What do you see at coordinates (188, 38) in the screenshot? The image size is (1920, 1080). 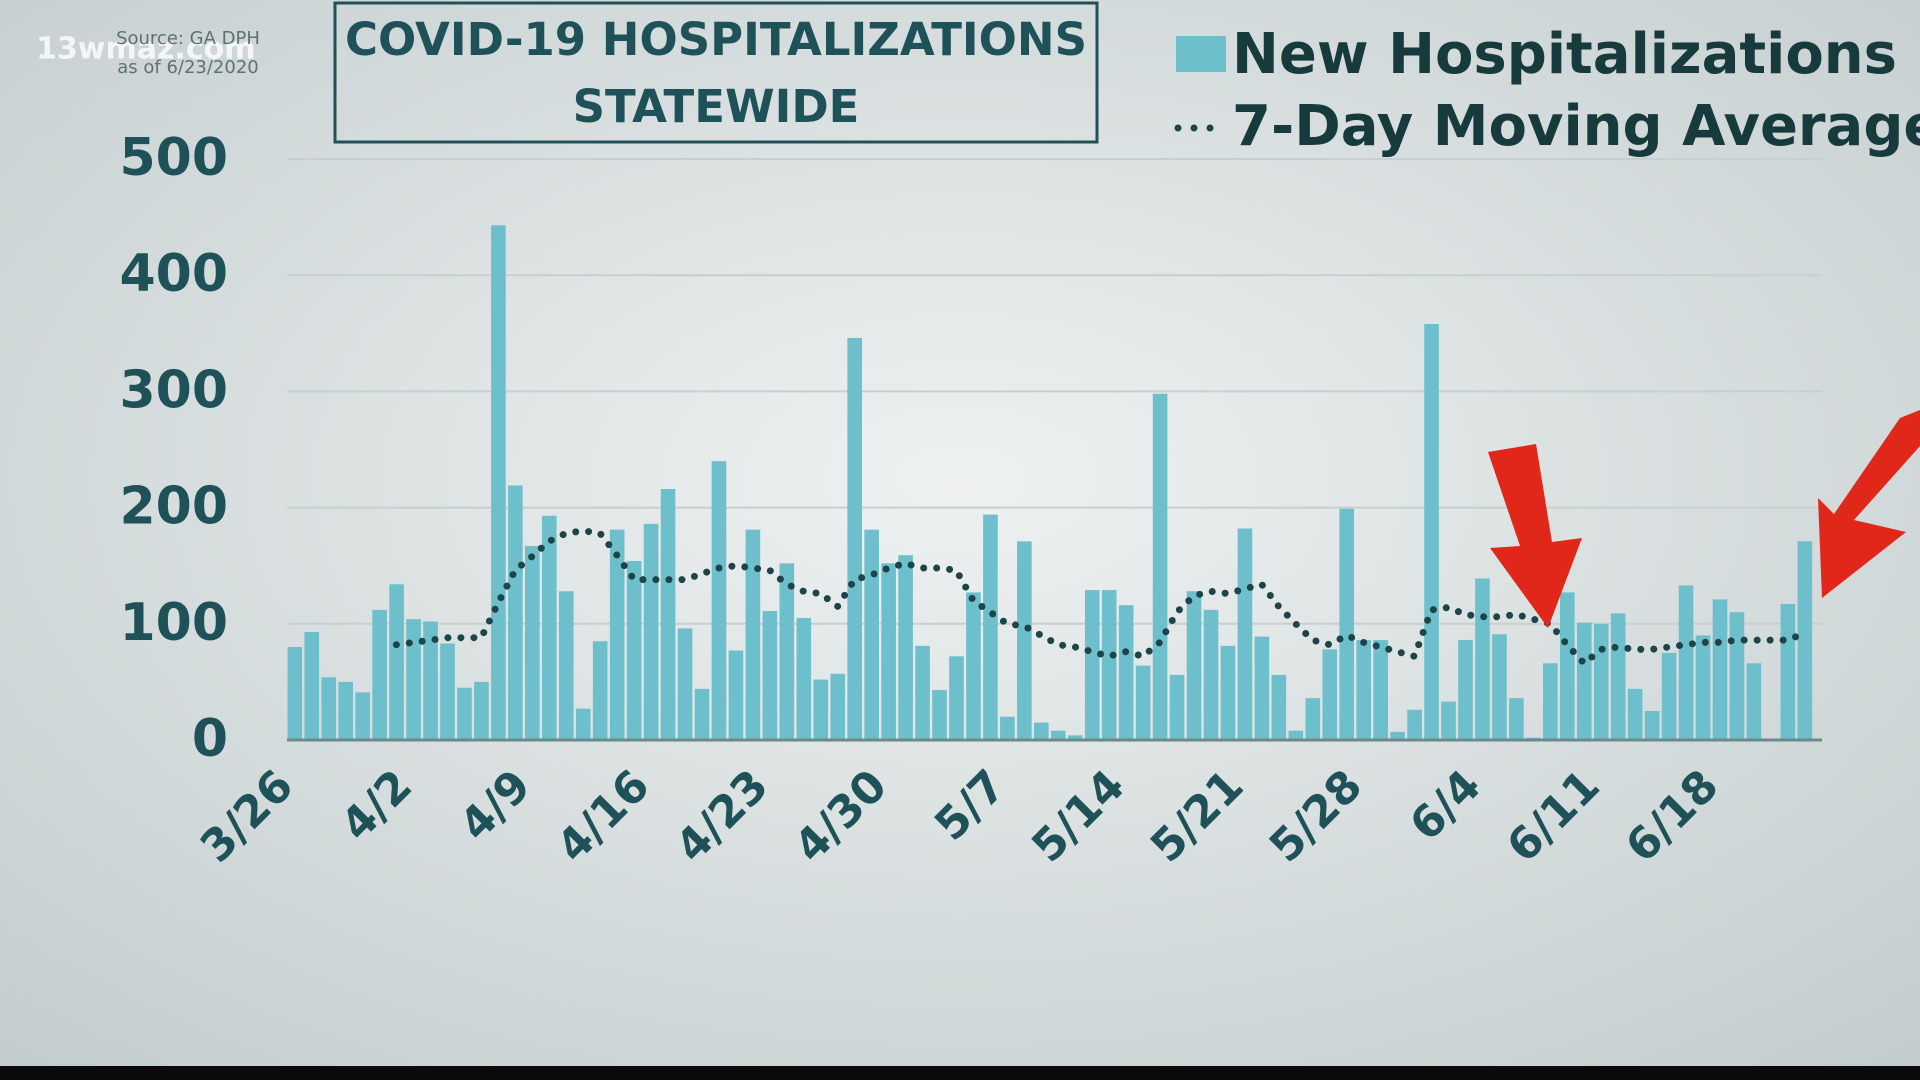 I see `source: Source: GA DPH` at bounding box center [188, 38].